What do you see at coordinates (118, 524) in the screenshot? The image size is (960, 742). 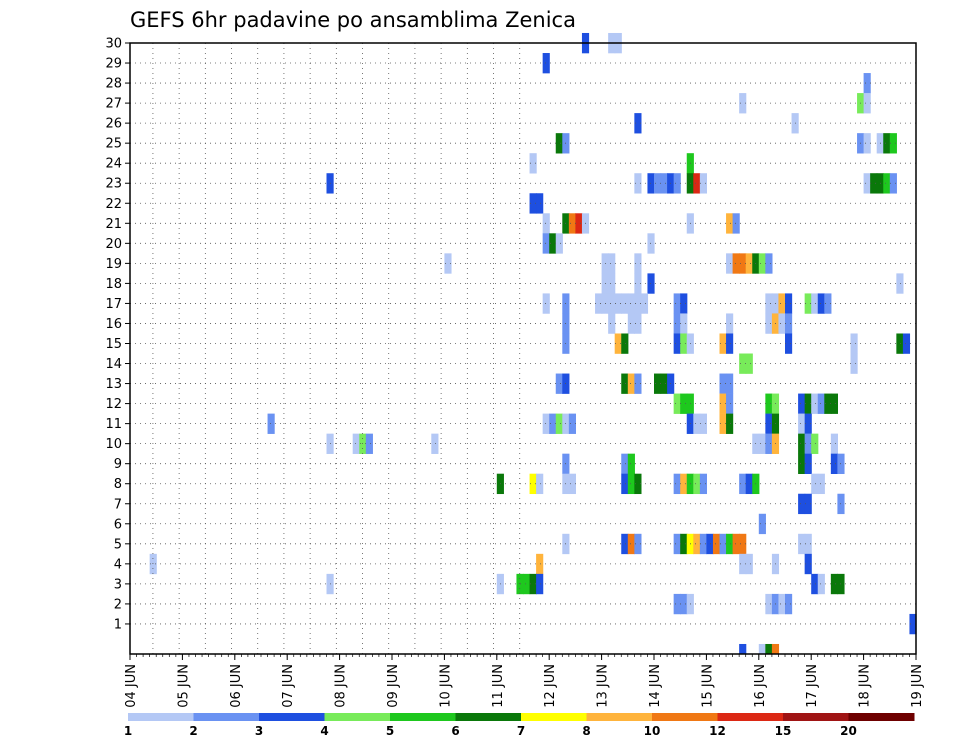 I see `y-tick-label: 6` at bounding box center [118, 524].